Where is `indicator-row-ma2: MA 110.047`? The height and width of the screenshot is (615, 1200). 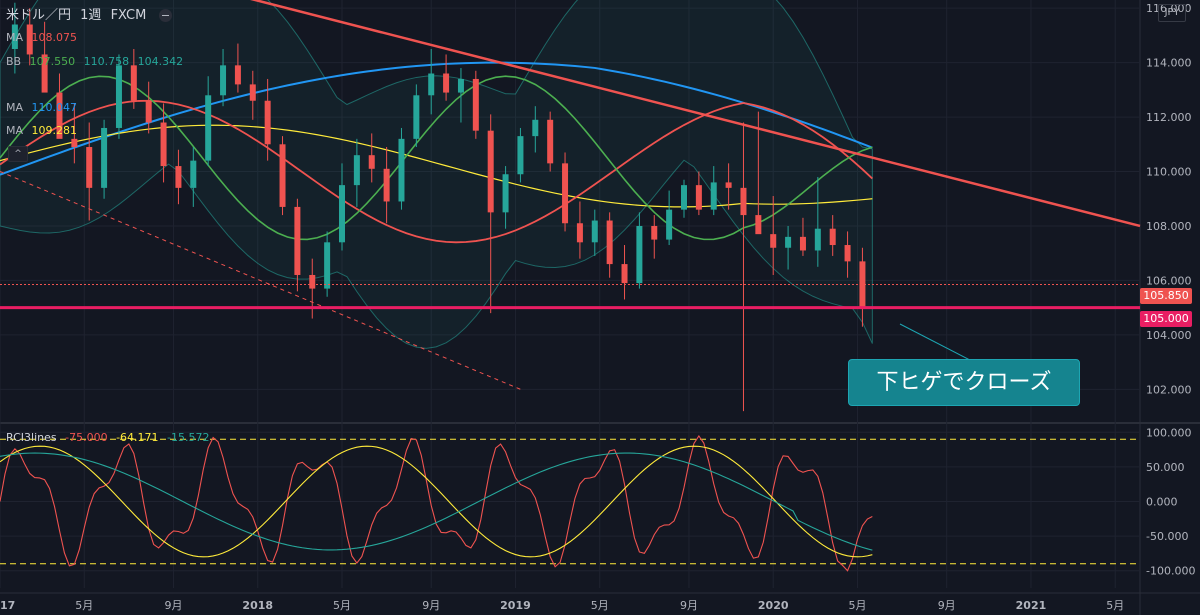
indicator-row-ma2: MA 110.047 is located at coordinates (44, 107).